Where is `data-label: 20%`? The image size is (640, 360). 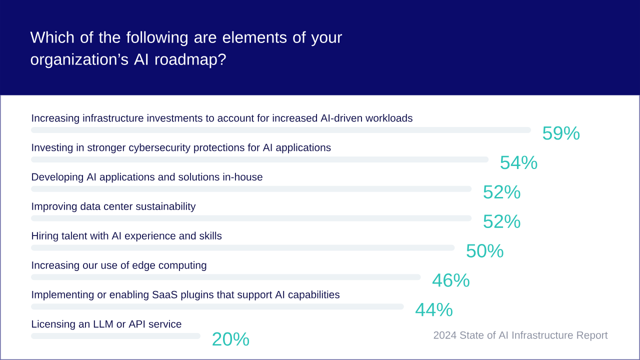
data-label: 20% is located at coordinates (231, 339).